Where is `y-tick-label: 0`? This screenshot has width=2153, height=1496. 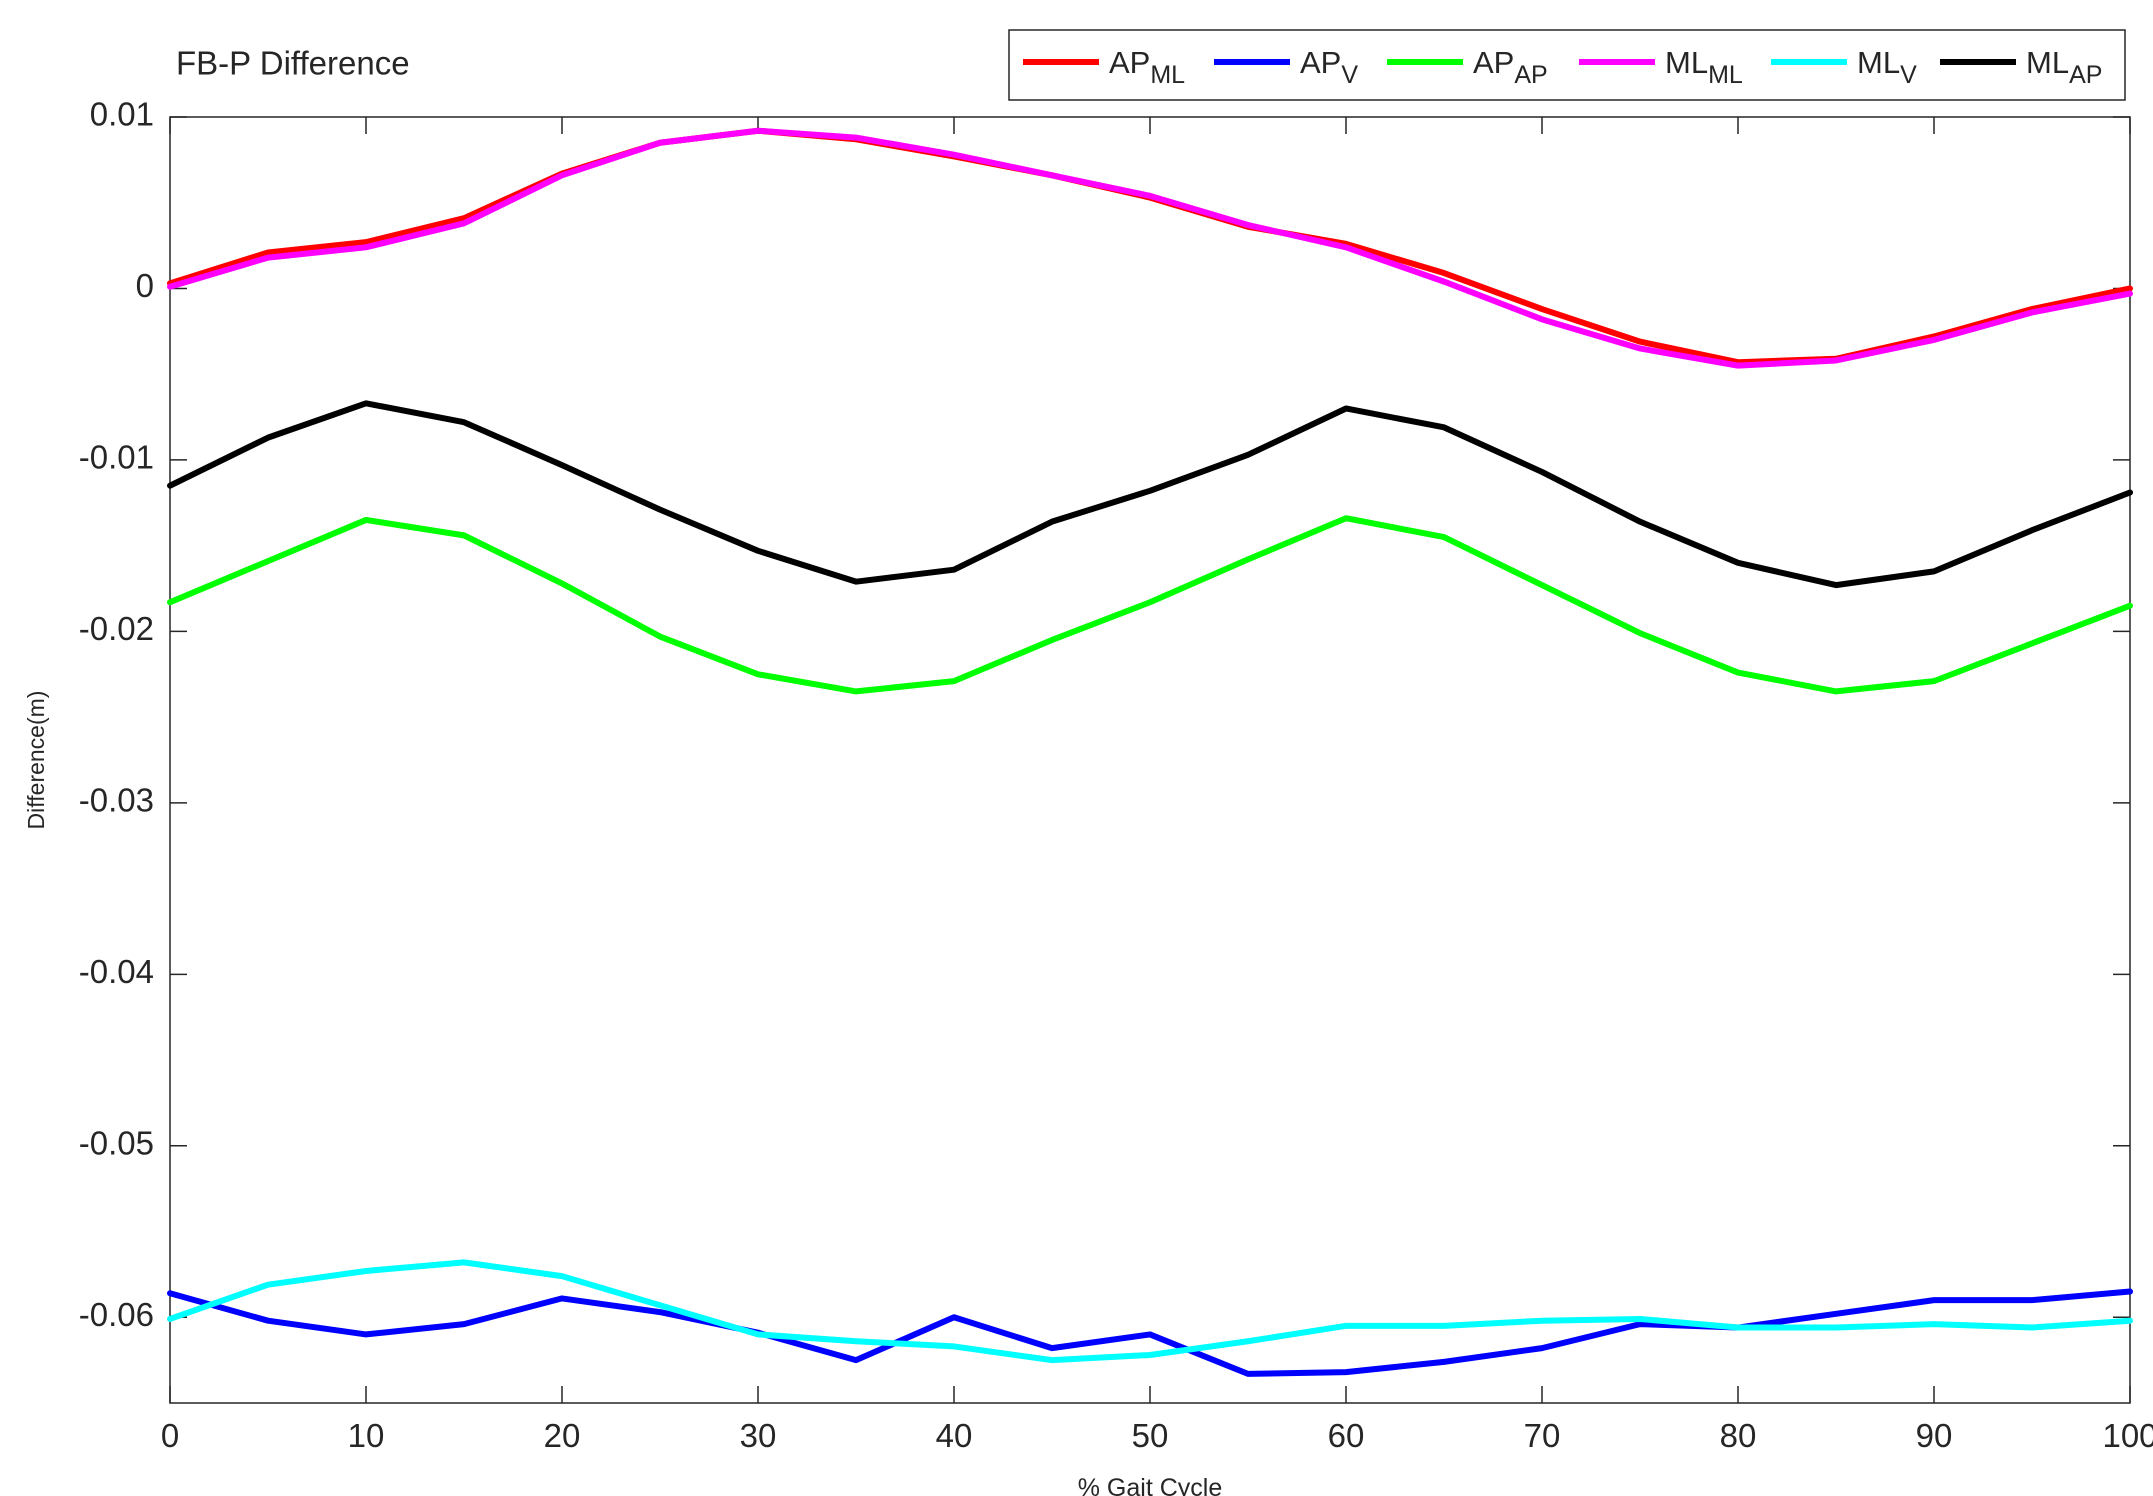
y-tick-label: 0 is located at coordinates (145, 285).